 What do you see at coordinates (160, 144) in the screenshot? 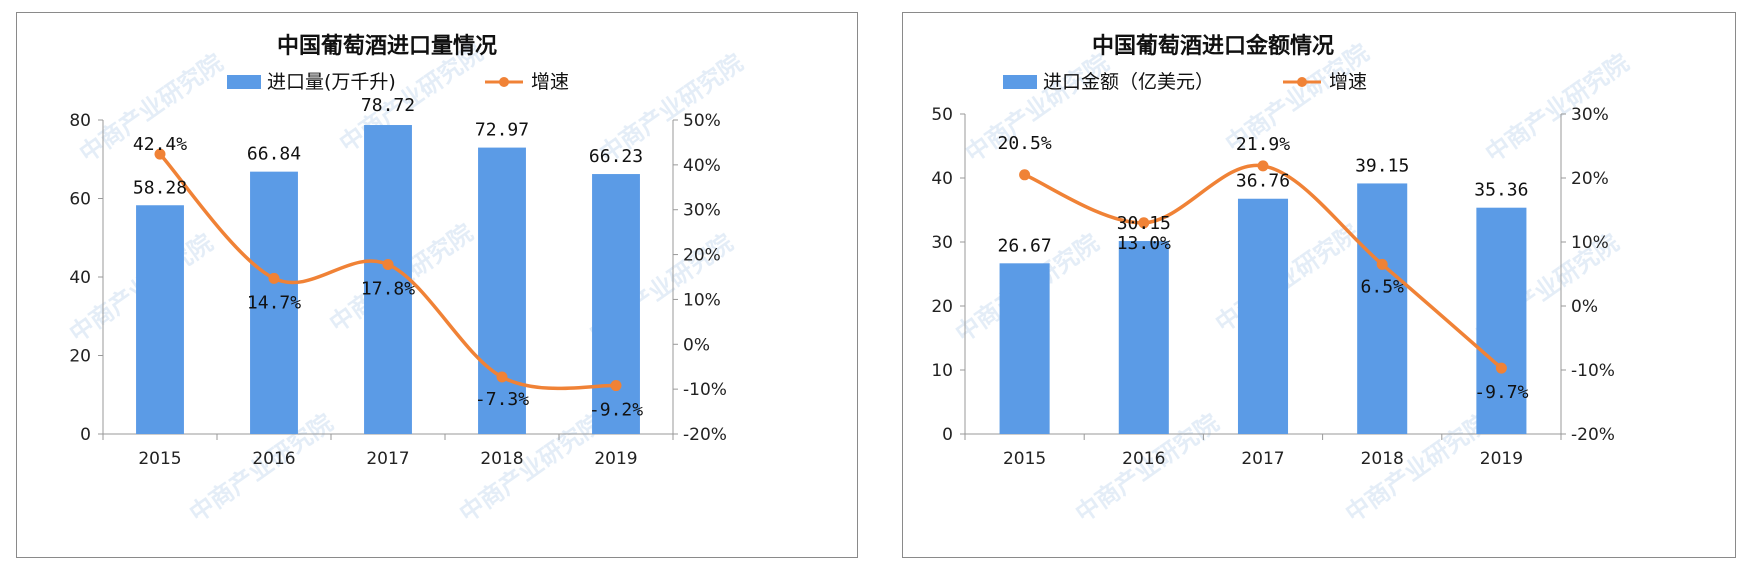
I see `growth-value-label: 42.4%` at bounding box center [160, 144].